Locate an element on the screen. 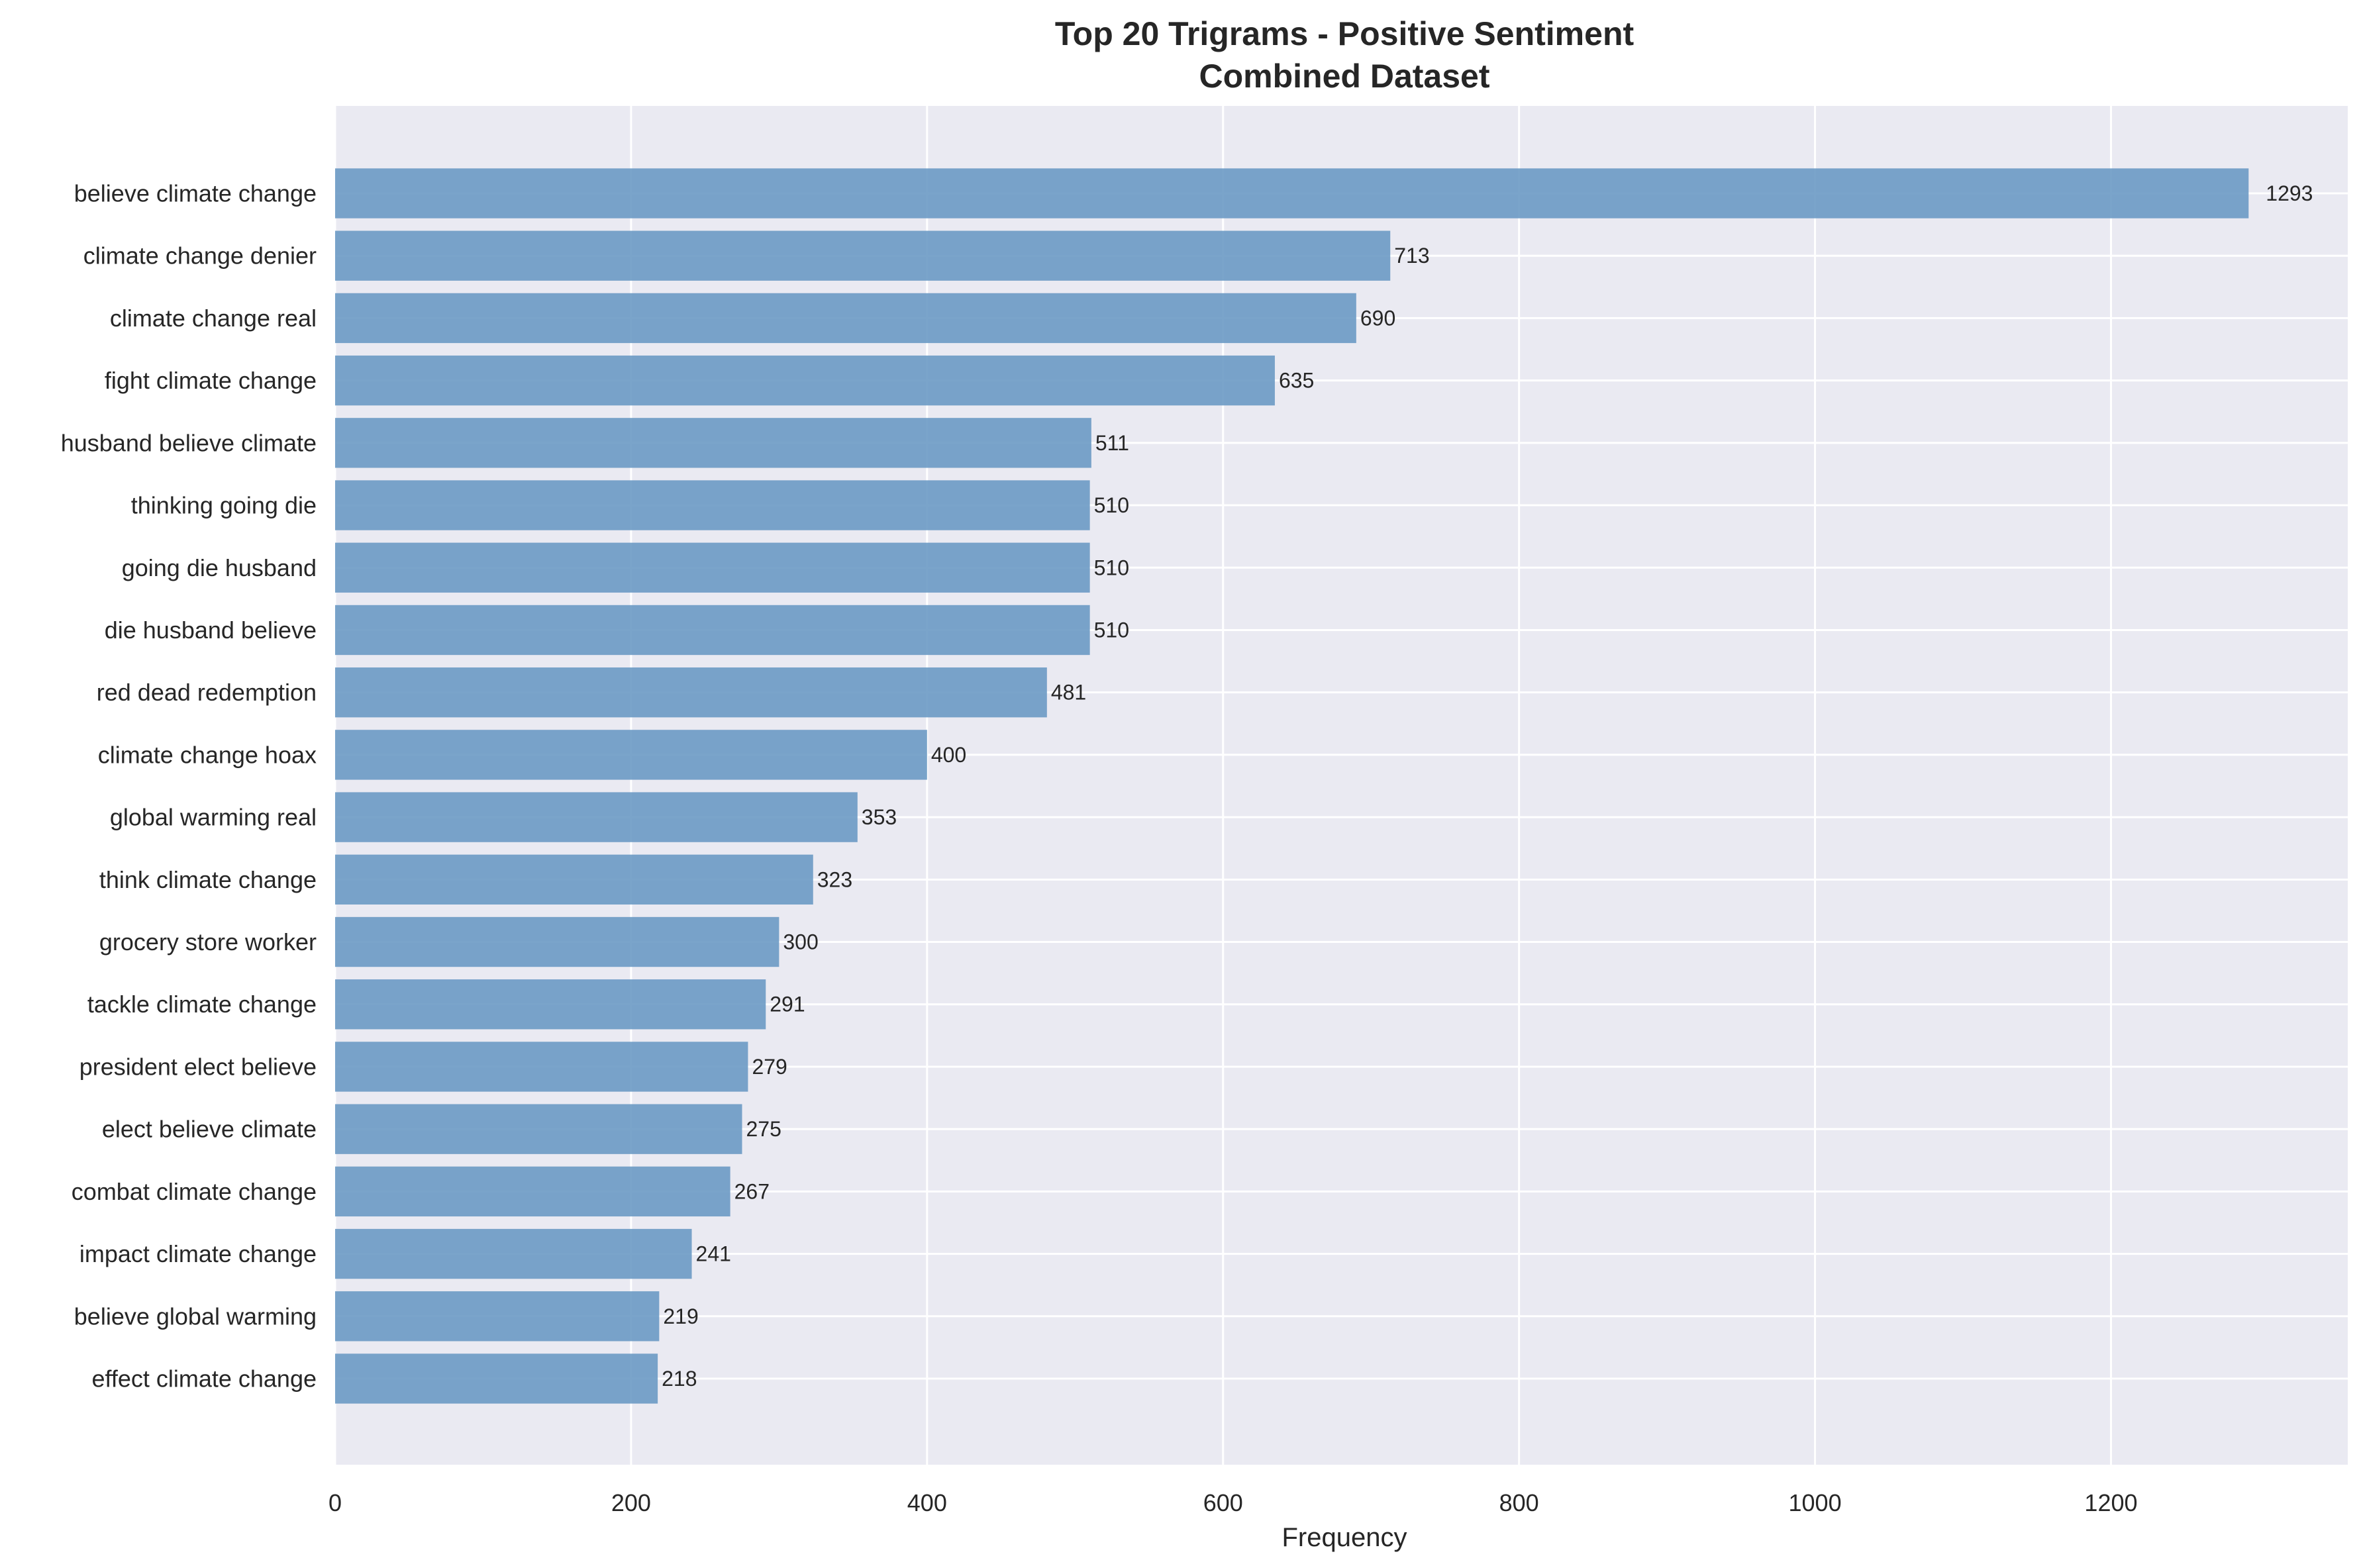  y-tick-label: believe global warming is located at coordinates (196, 1316).